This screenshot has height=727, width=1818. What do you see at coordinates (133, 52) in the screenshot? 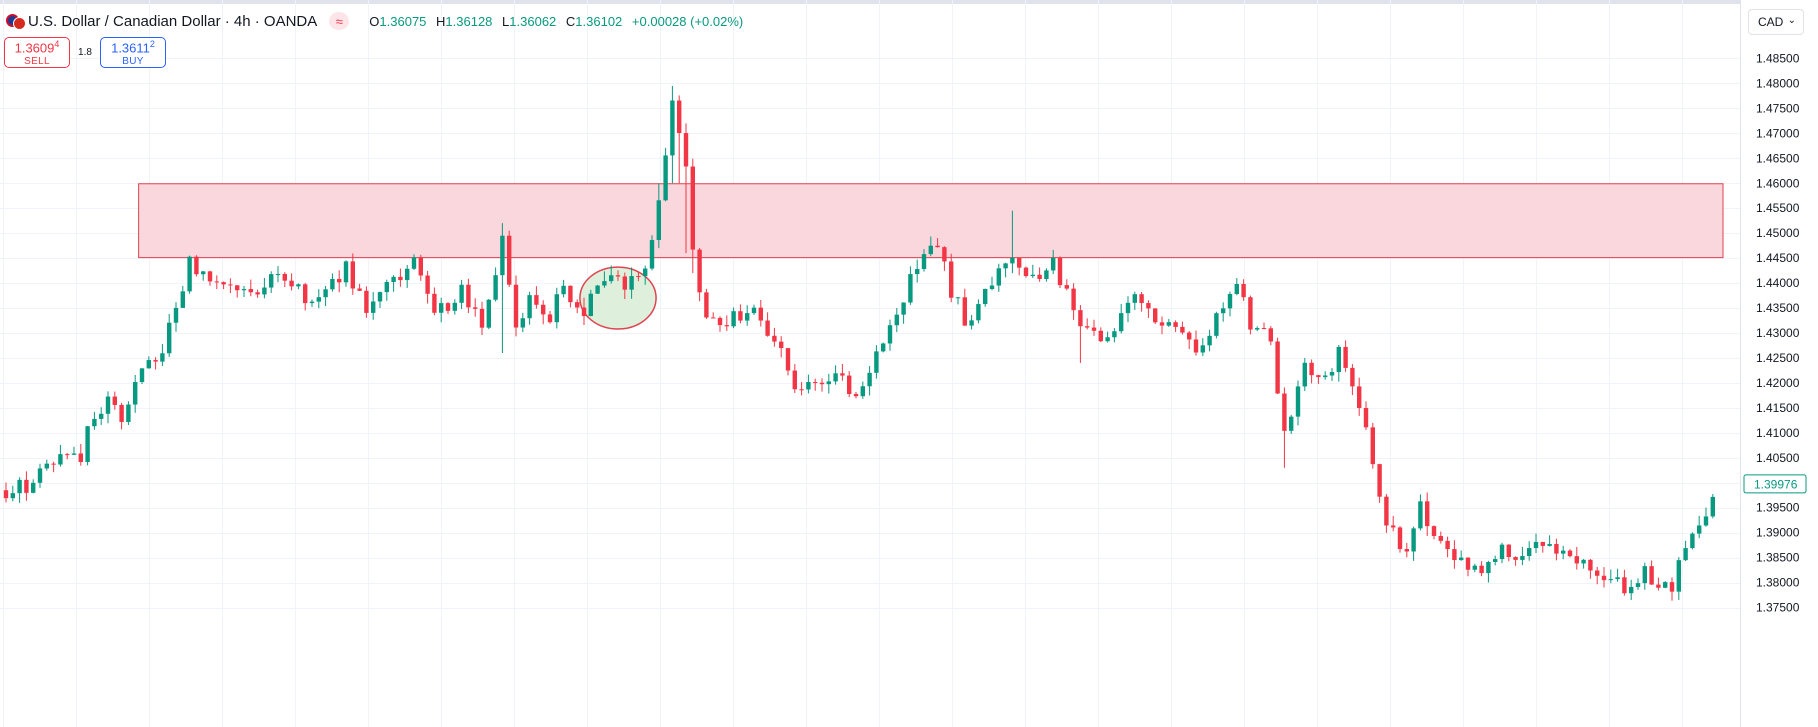
I see `buy-button: 1.36112 BUY` at bounding box center [133, 52].